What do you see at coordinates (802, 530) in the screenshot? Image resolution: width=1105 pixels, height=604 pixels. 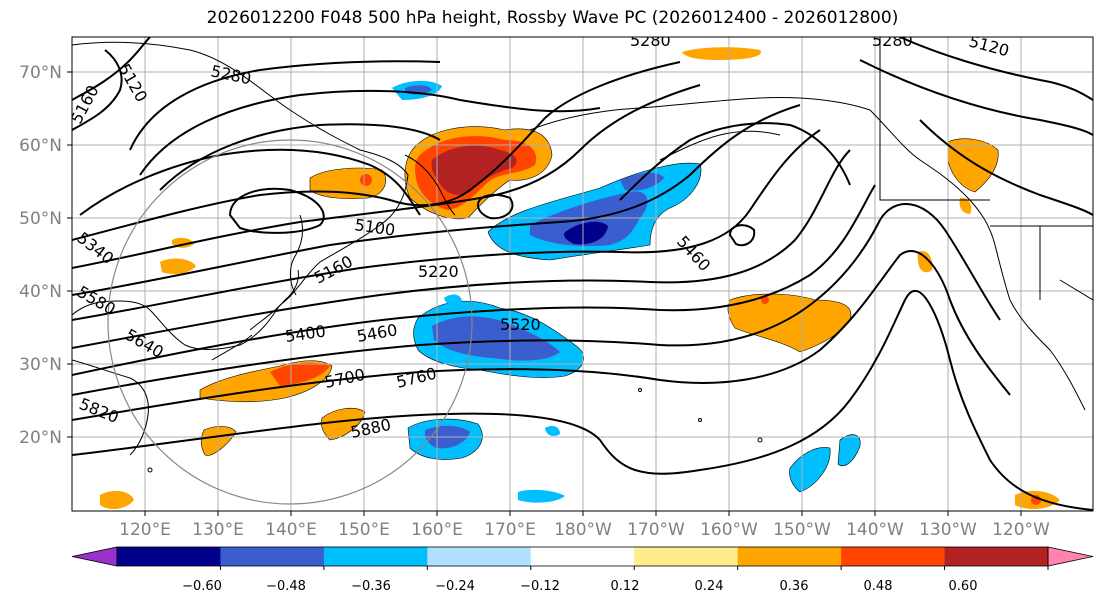 I see `lon-label: 150°W` at bounding box center [802, 530].